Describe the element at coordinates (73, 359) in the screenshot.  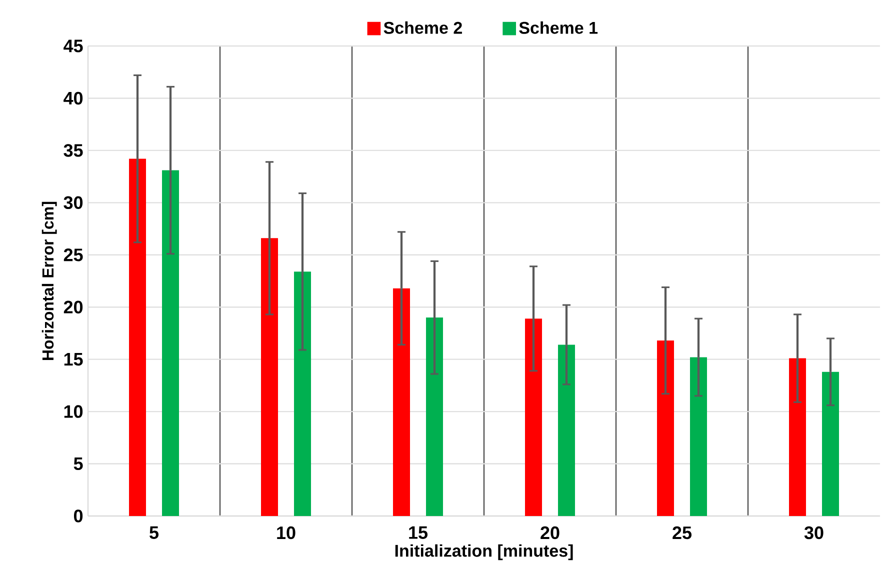
I see `y-tick-label: 15` at that location.